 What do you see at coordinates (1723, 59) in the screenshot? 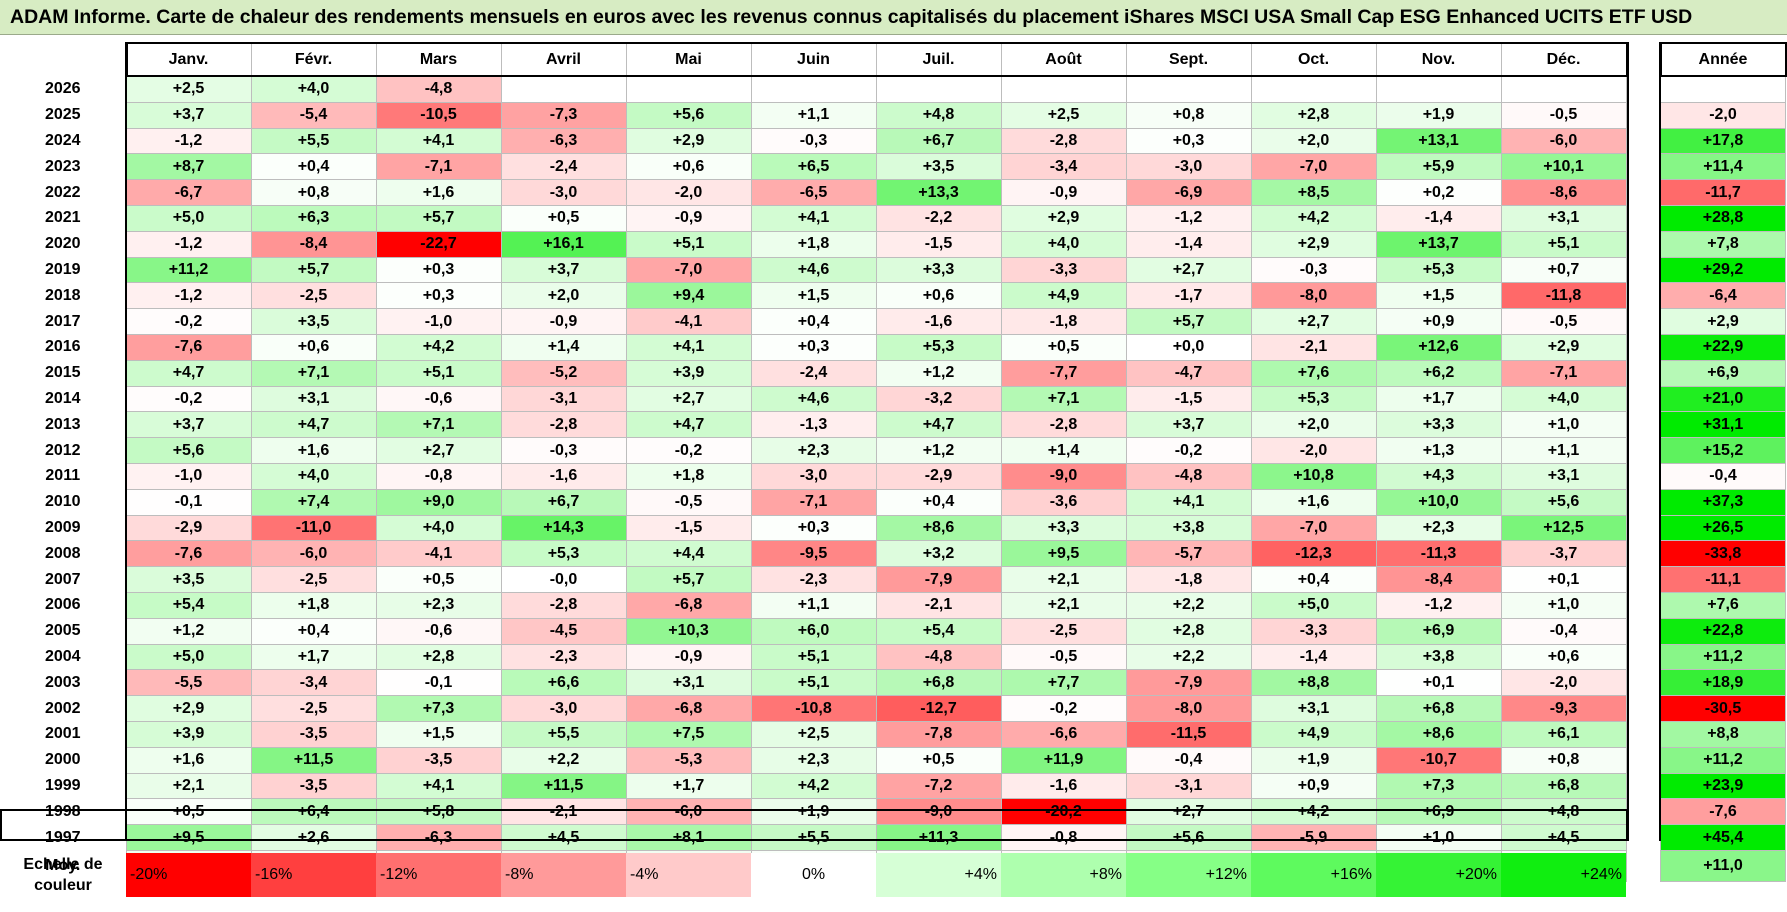
I see `annual-header: Année` at bounding box center [1723, 59].